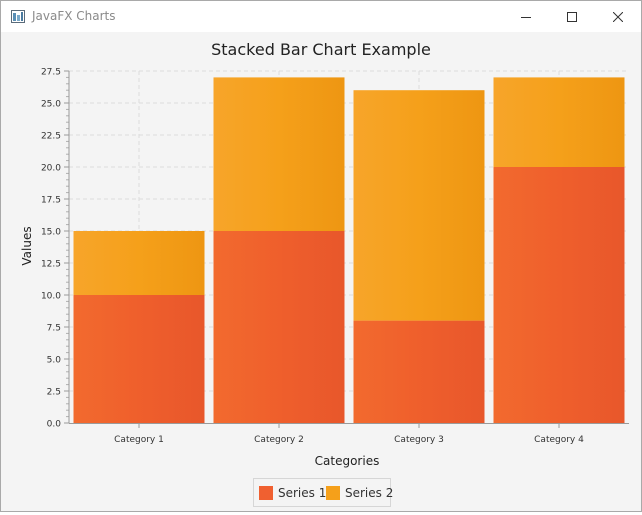 This screenshot has height=515, width=642. Describe the element at coordinates (321, 16) in the screenshot. I see `title-bar: JavaFX Charts` at that location.